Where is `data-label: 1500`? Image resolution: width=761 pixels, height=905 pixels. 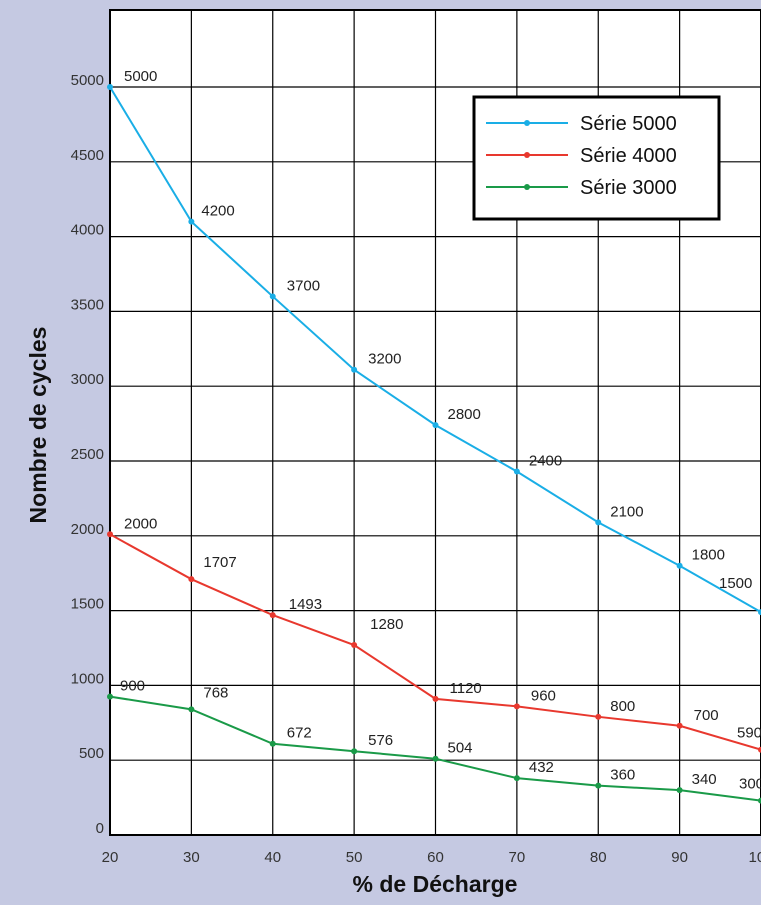 data-label: 1500 is located at coordinates (735, 583).